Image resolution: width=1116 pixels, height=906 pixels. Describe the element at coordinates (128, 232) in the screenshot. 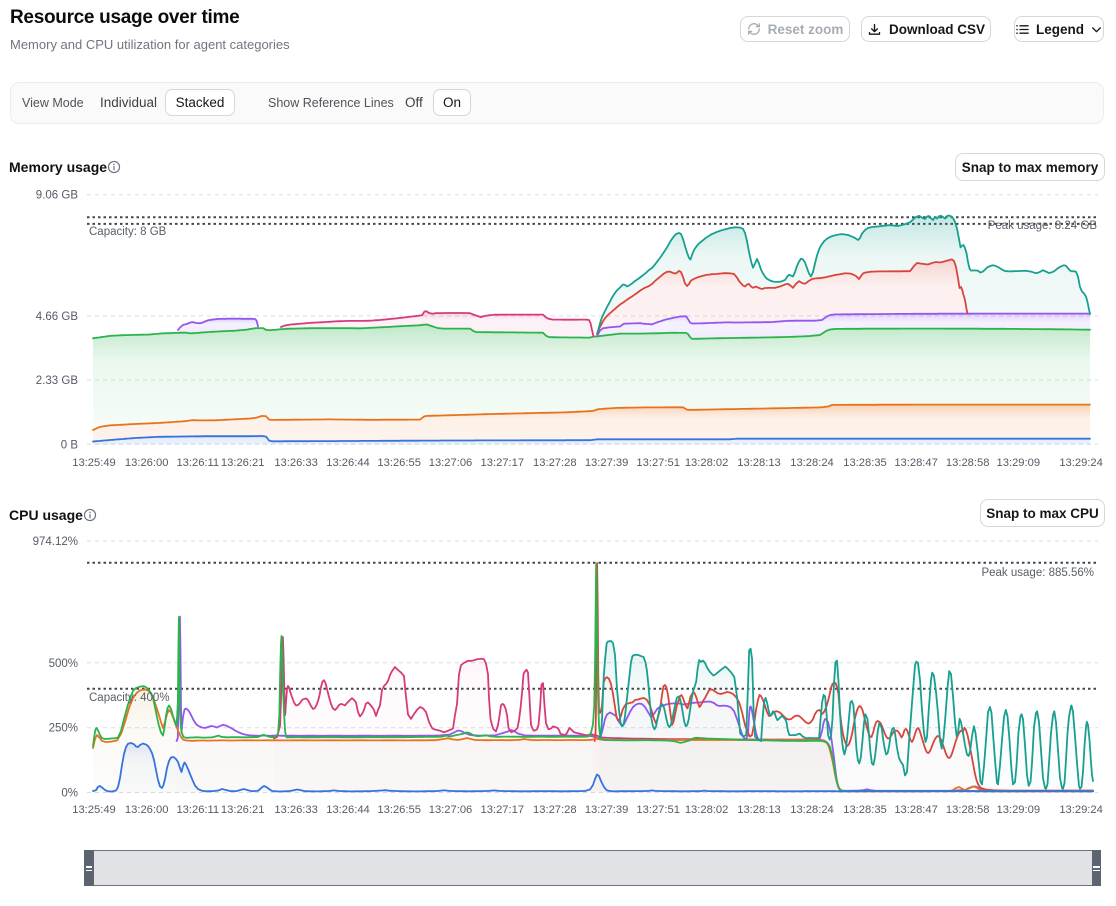

I see `svg-text: Capacity: 8 GB` at that location.